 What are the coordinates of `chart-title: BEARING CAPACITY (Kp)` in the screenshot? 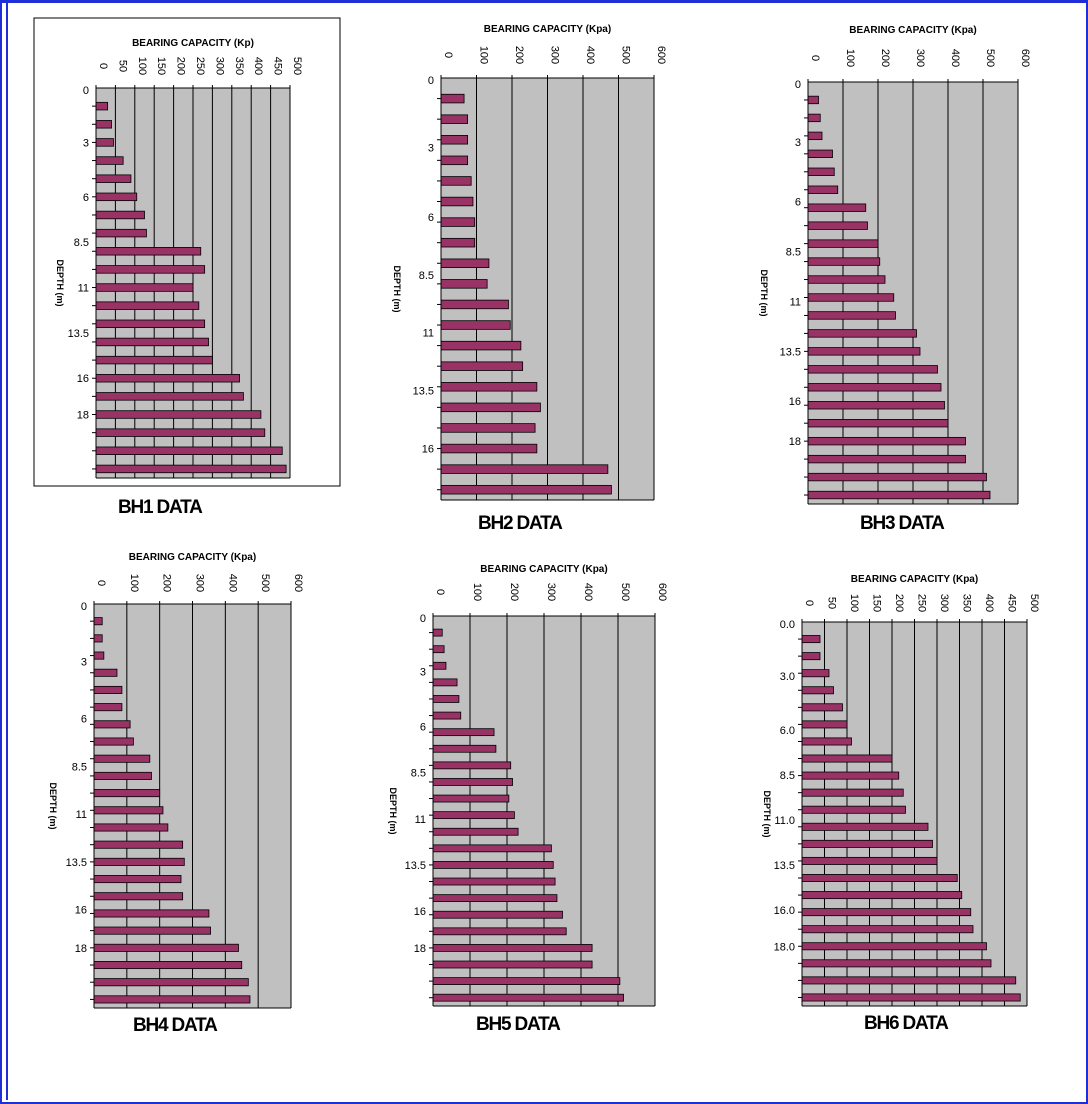 It's located at (193, 43).